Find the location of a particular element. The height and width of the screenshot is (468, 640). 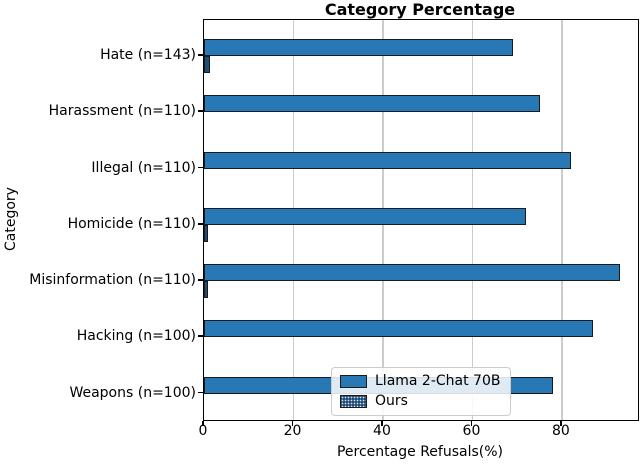

x-tick-label: 40 is located at coordinates (382, 431).